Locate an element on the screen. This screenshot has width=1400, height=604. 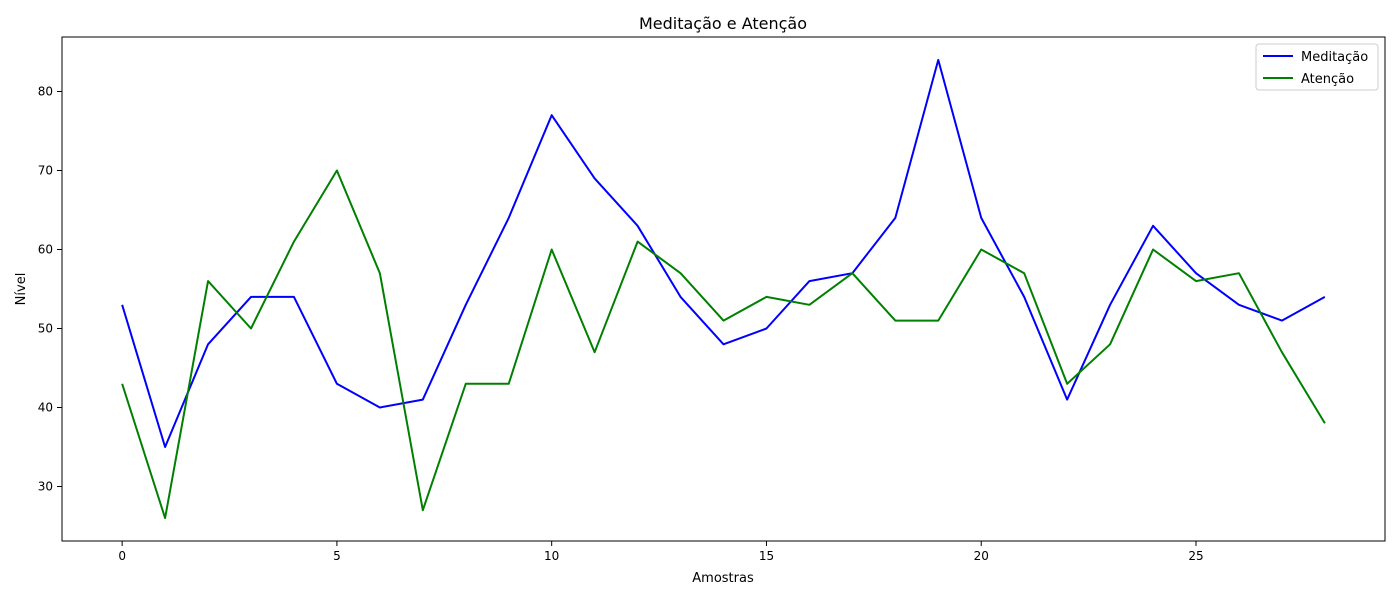
y-tick-label: 50 is located at coordinates (45, 328).